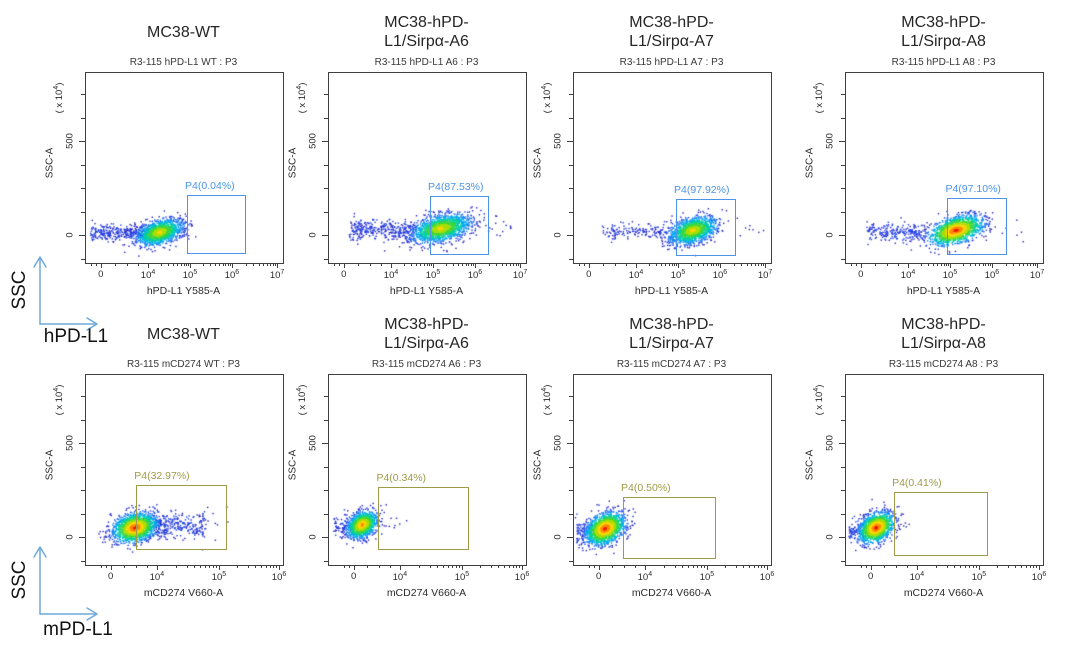 The height and width of the screenshot is (652, 1073). I want to click on x-tick-label: 10⁴, so click(908, 275).